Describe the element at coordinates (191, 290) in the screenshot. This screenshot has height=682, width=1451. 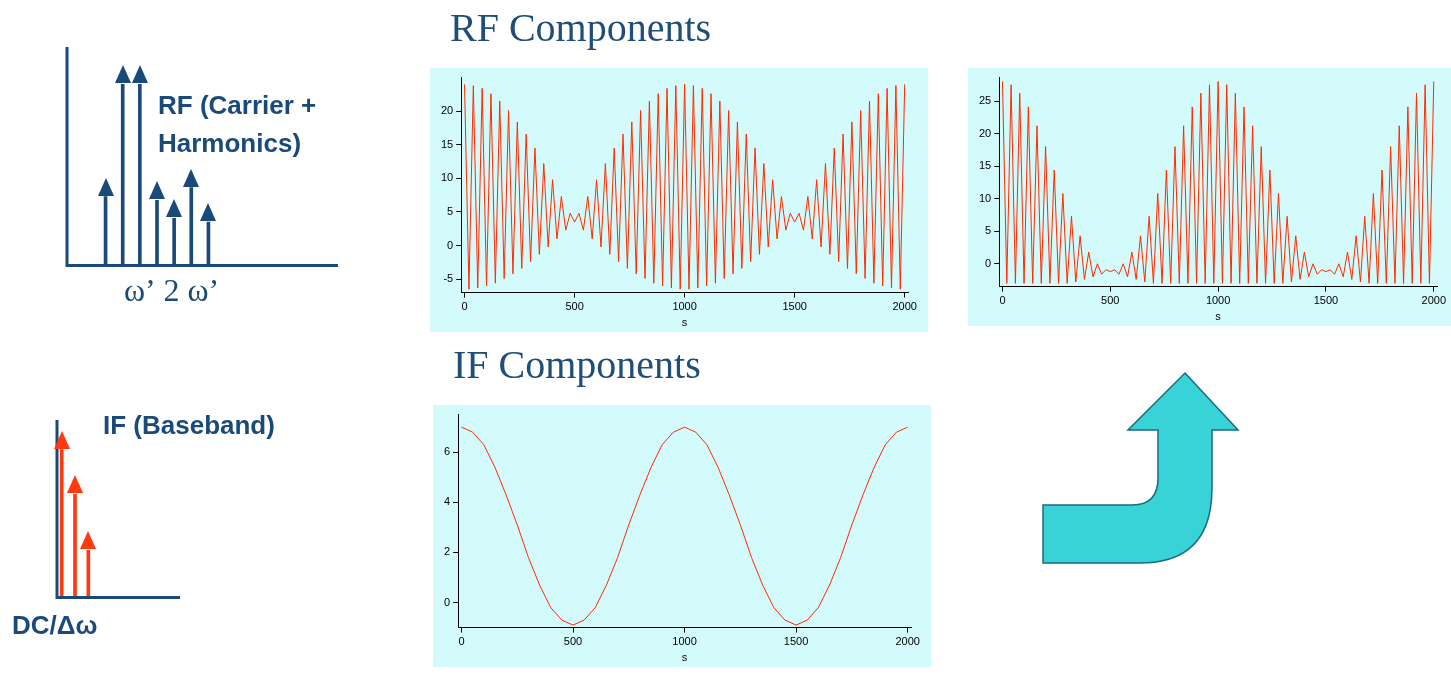
I see `x-tick-label: 2 ω’` at that location.